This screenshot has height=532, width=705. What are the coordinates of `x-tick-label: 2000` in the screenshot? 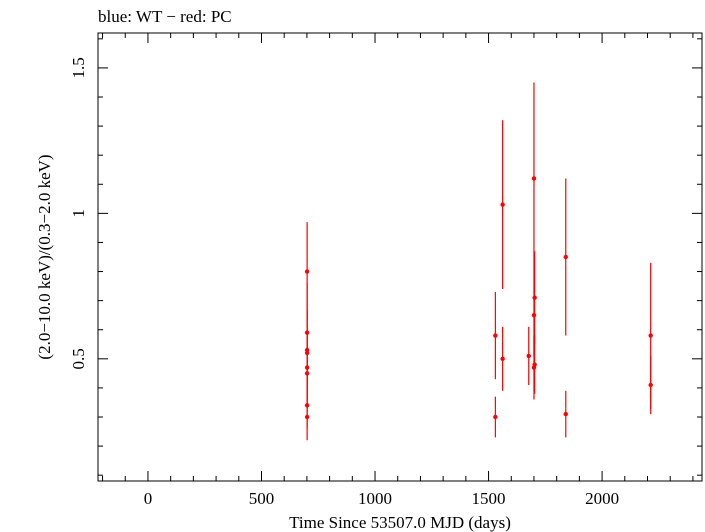 It's located at (602, 498).